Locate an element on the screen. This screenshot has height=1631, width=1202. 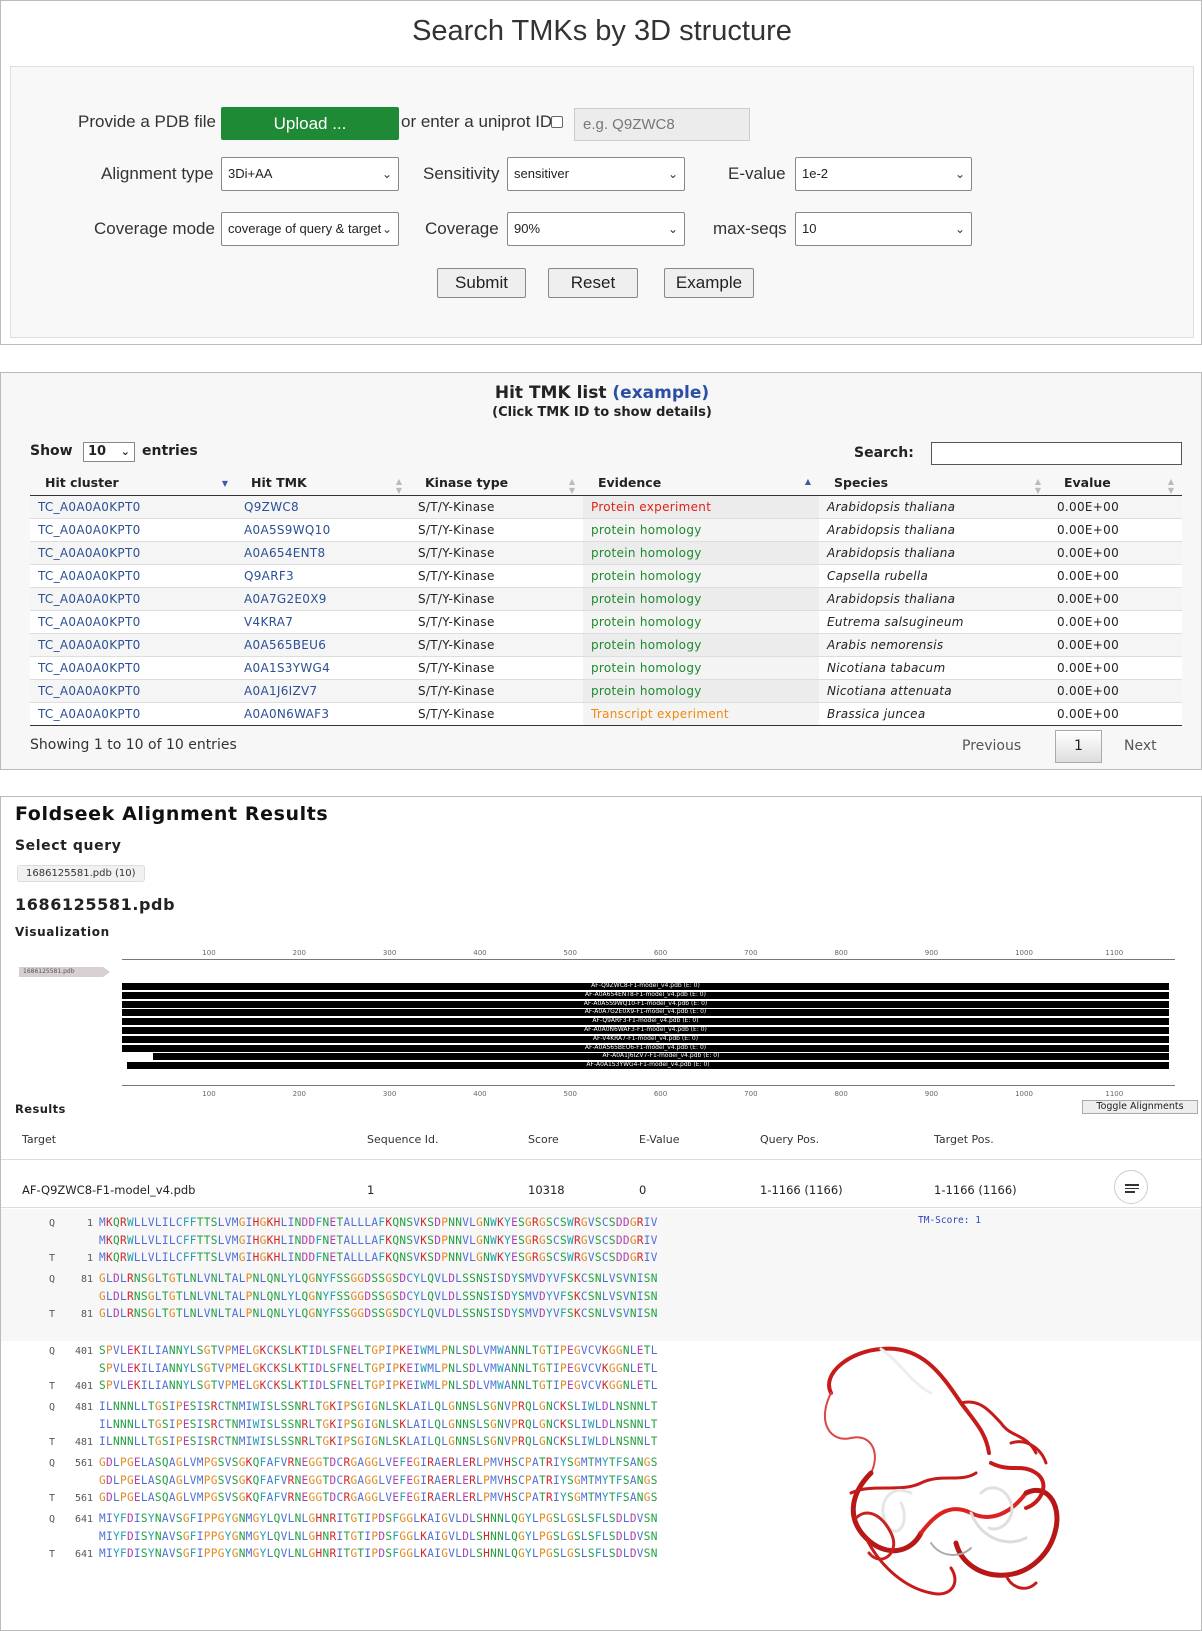
hit-tmk-link: V4KRA7 is located at coordinates (323, 621).